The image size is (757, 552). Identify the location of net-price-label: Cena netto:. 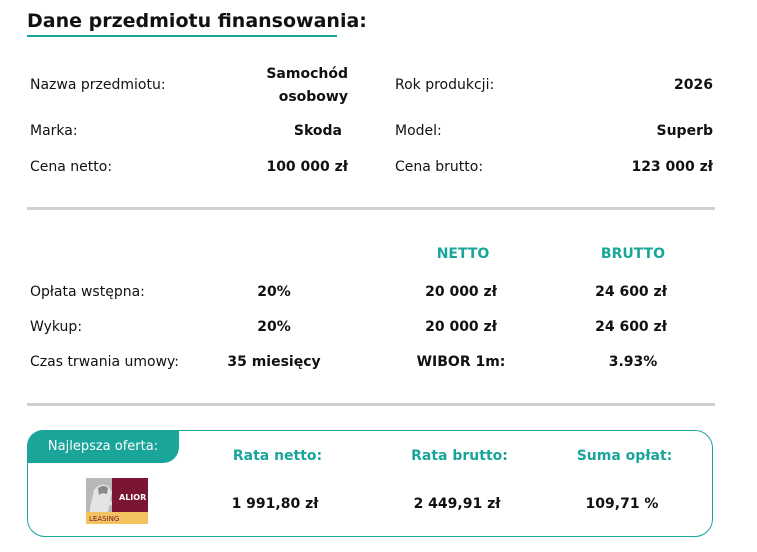
(71, 167).